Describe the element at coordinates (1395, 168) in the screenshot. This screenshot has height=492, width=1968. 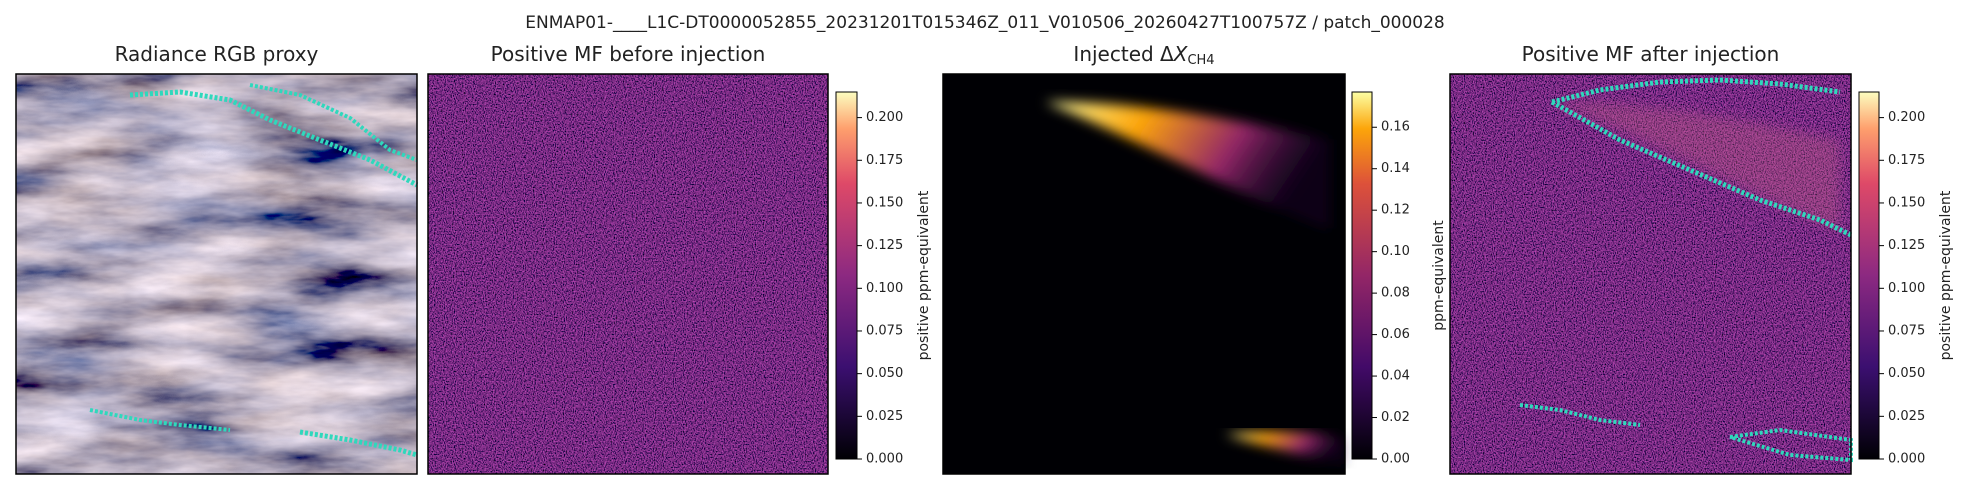
I see `colorbar-tick-label: 0.14` at that location.